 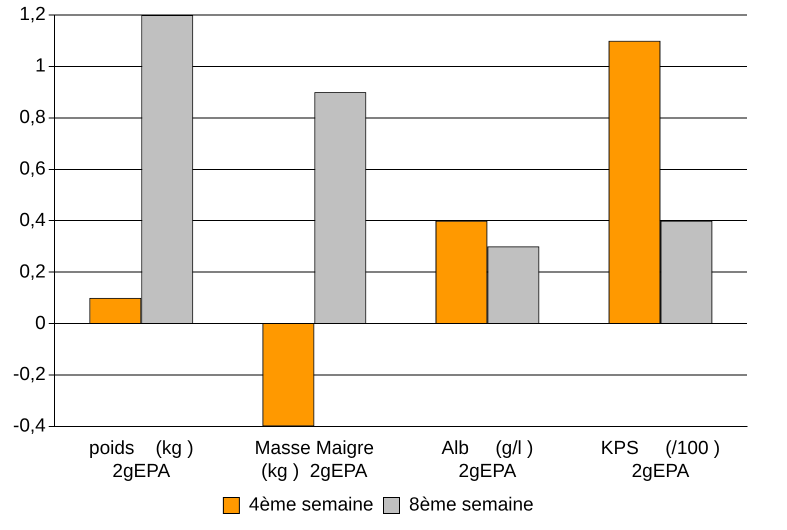 I want to click on y-tick-label: 0, so click(x=40, y=323).